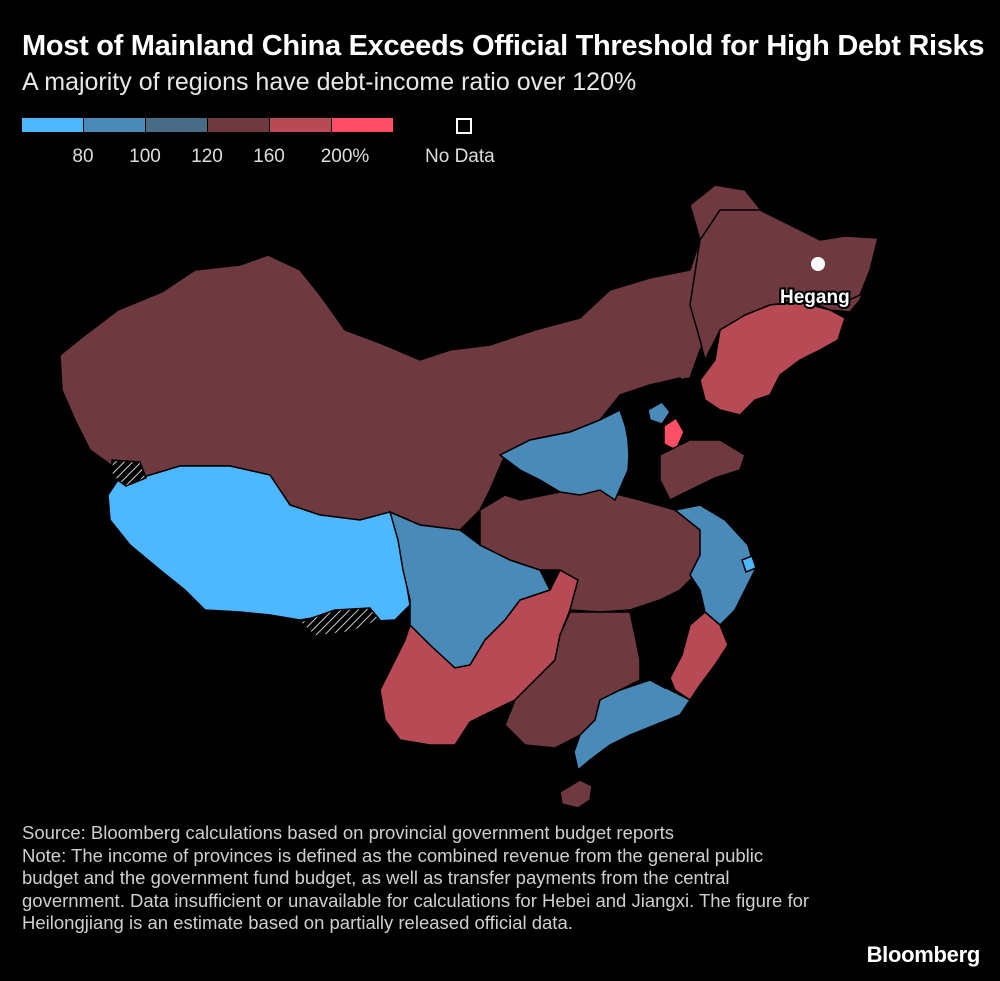 Image resolution: width=1000 pixels, height=981 pixels. I want to click on region-shaanxi-shanxi, so click(564, 455).